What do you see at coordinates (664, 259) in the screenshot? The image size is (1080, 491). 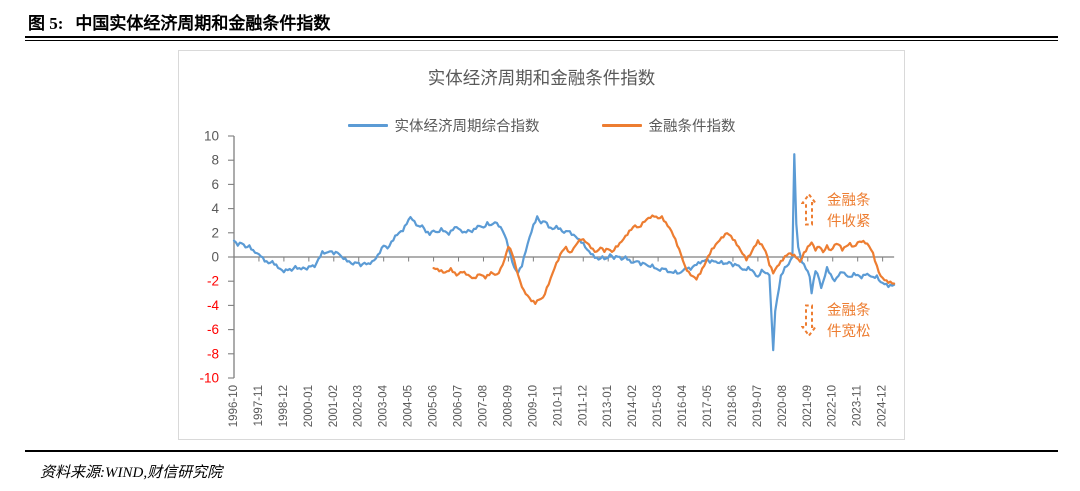 I see `series-line-financial-conditions` at bounding box center [664, 259].